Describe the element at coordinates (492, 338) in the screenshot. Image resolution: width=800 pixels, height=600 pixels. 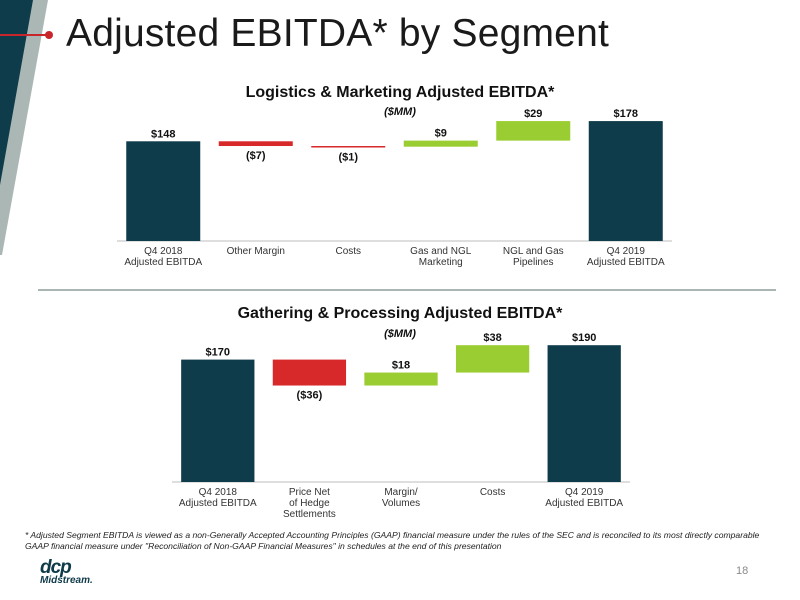
I see `data-label: $38` at that location.